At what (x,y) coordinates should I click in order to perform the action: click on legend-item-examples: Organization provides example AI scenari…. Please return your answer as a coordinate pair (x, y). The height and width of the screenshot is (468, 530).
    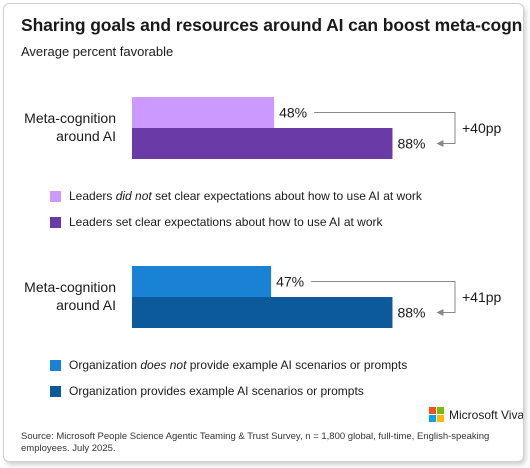
    Looking at the image, I should click on (207, 391).